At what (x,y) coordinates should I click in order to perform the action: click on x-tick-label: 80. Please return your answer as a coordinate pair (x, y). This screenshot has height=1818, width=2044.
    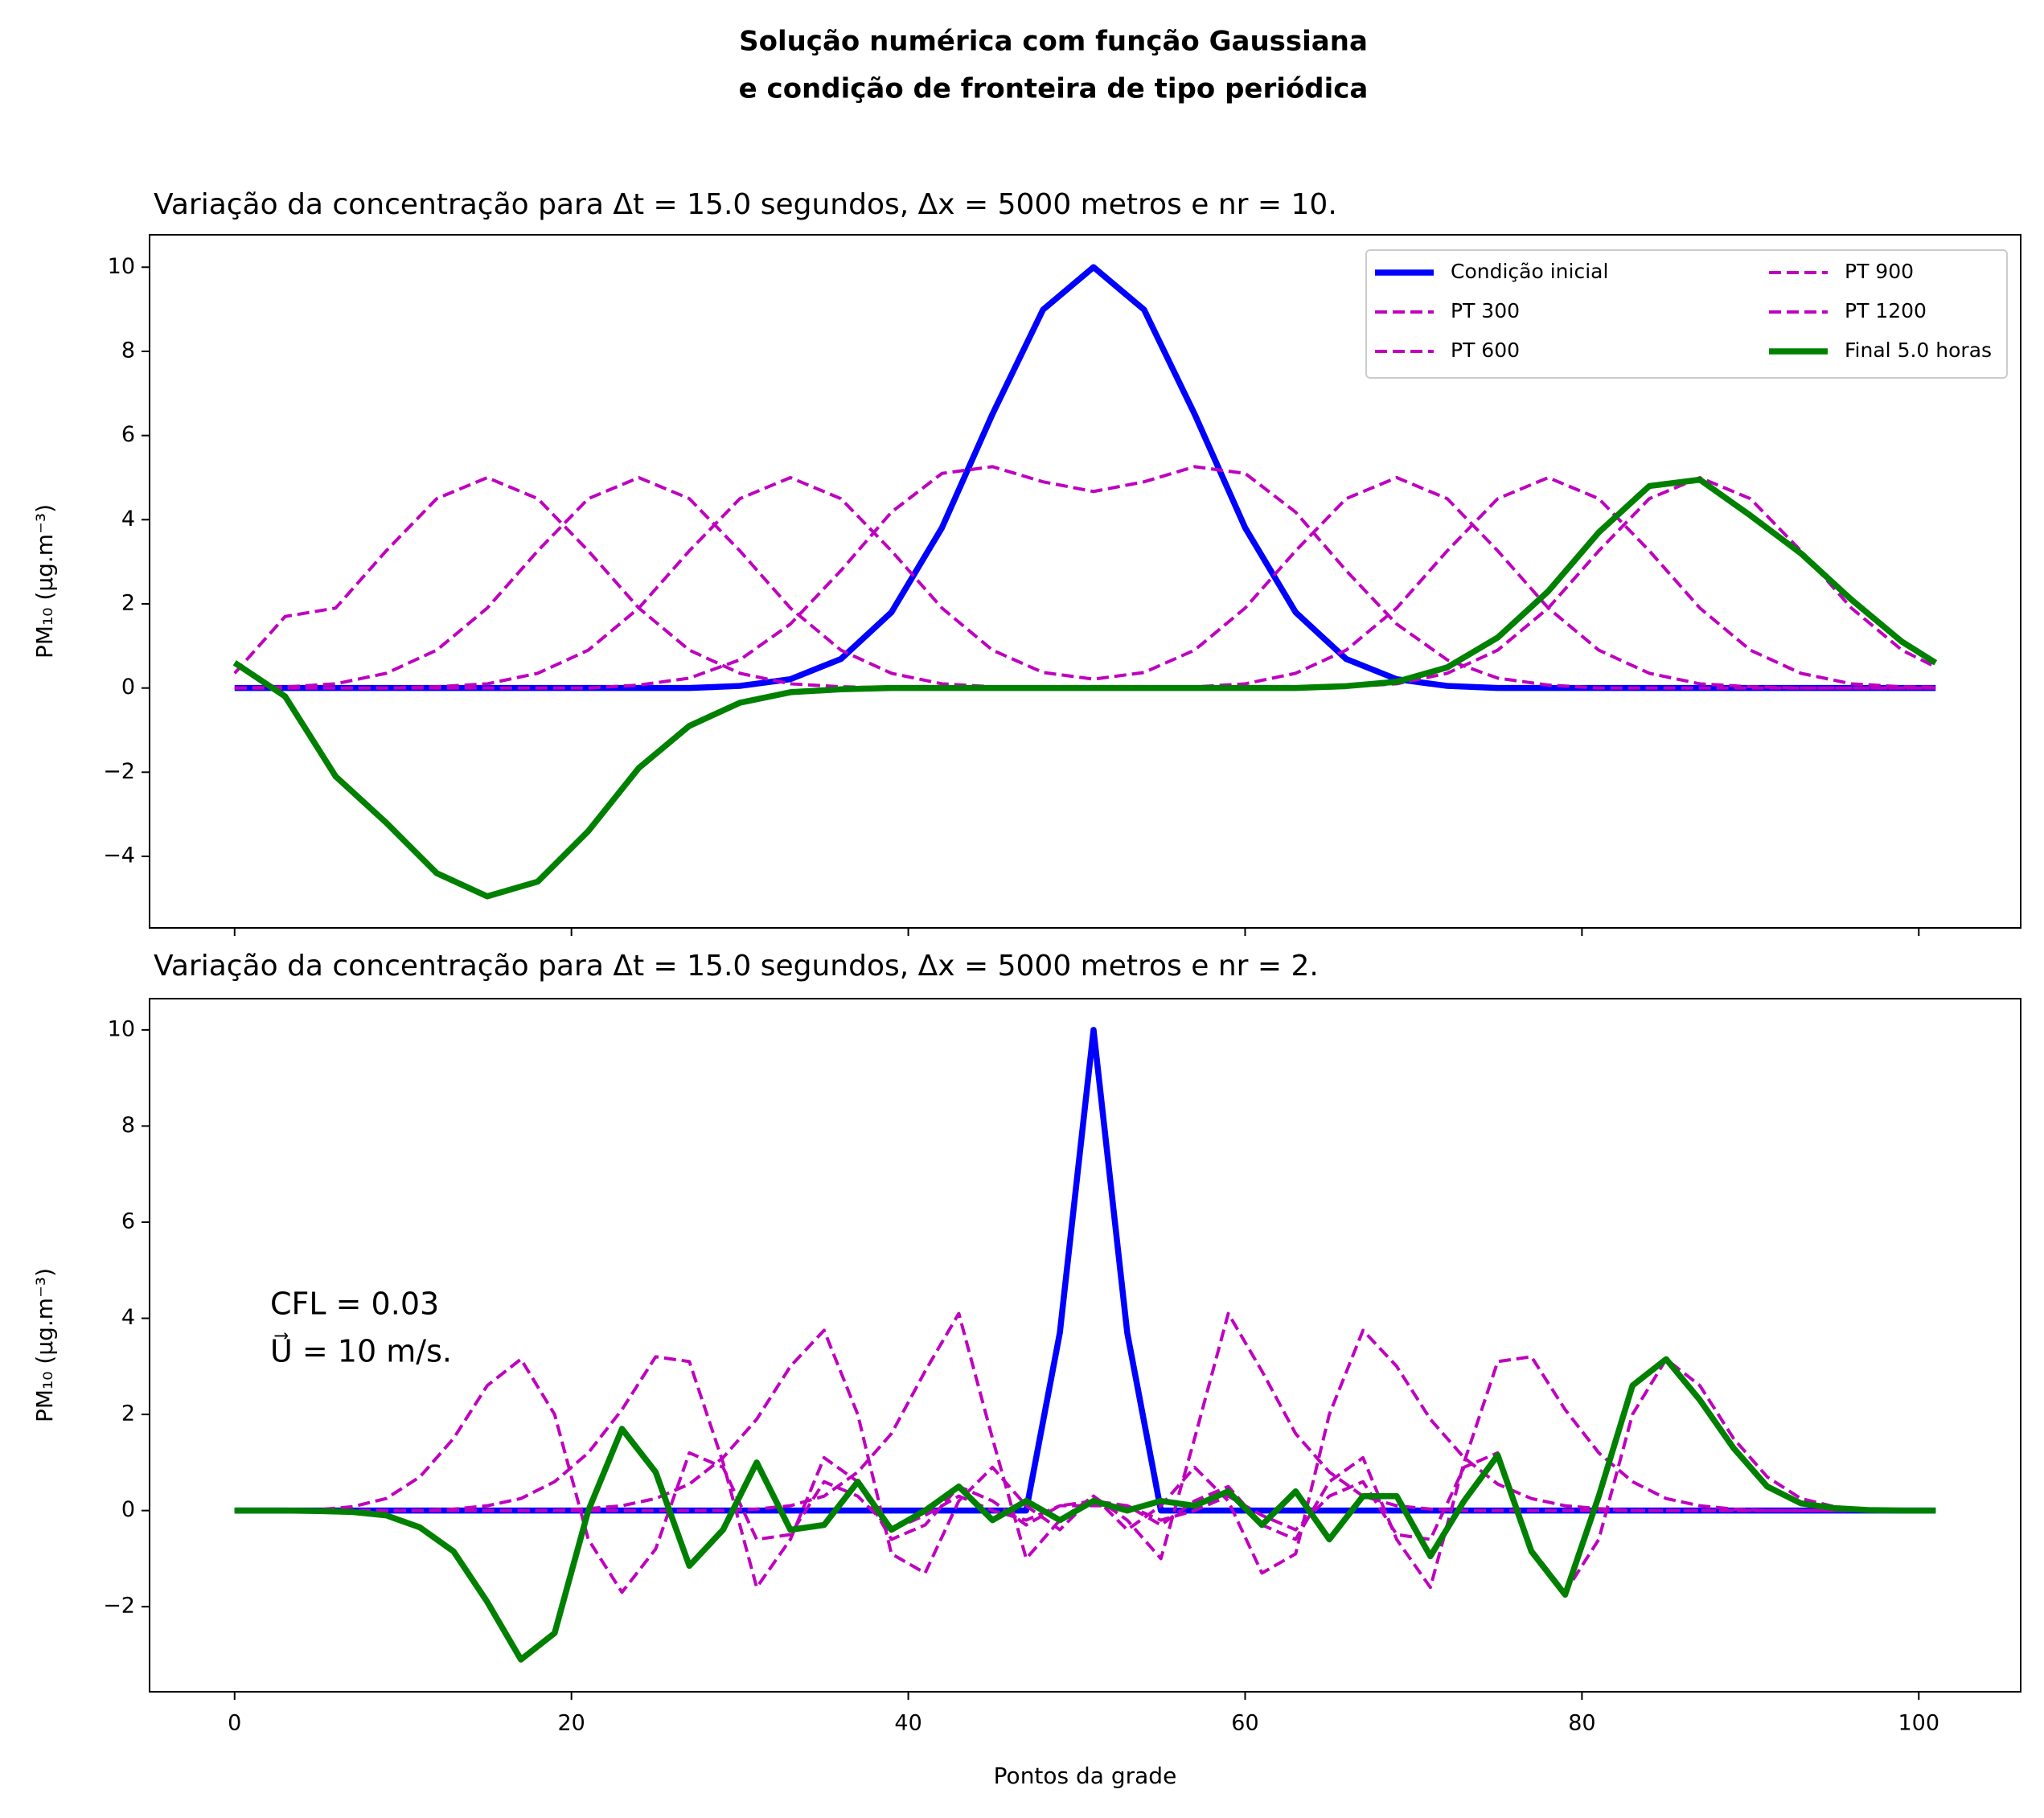
    Looking at the image, I should click on (1581, 1723).